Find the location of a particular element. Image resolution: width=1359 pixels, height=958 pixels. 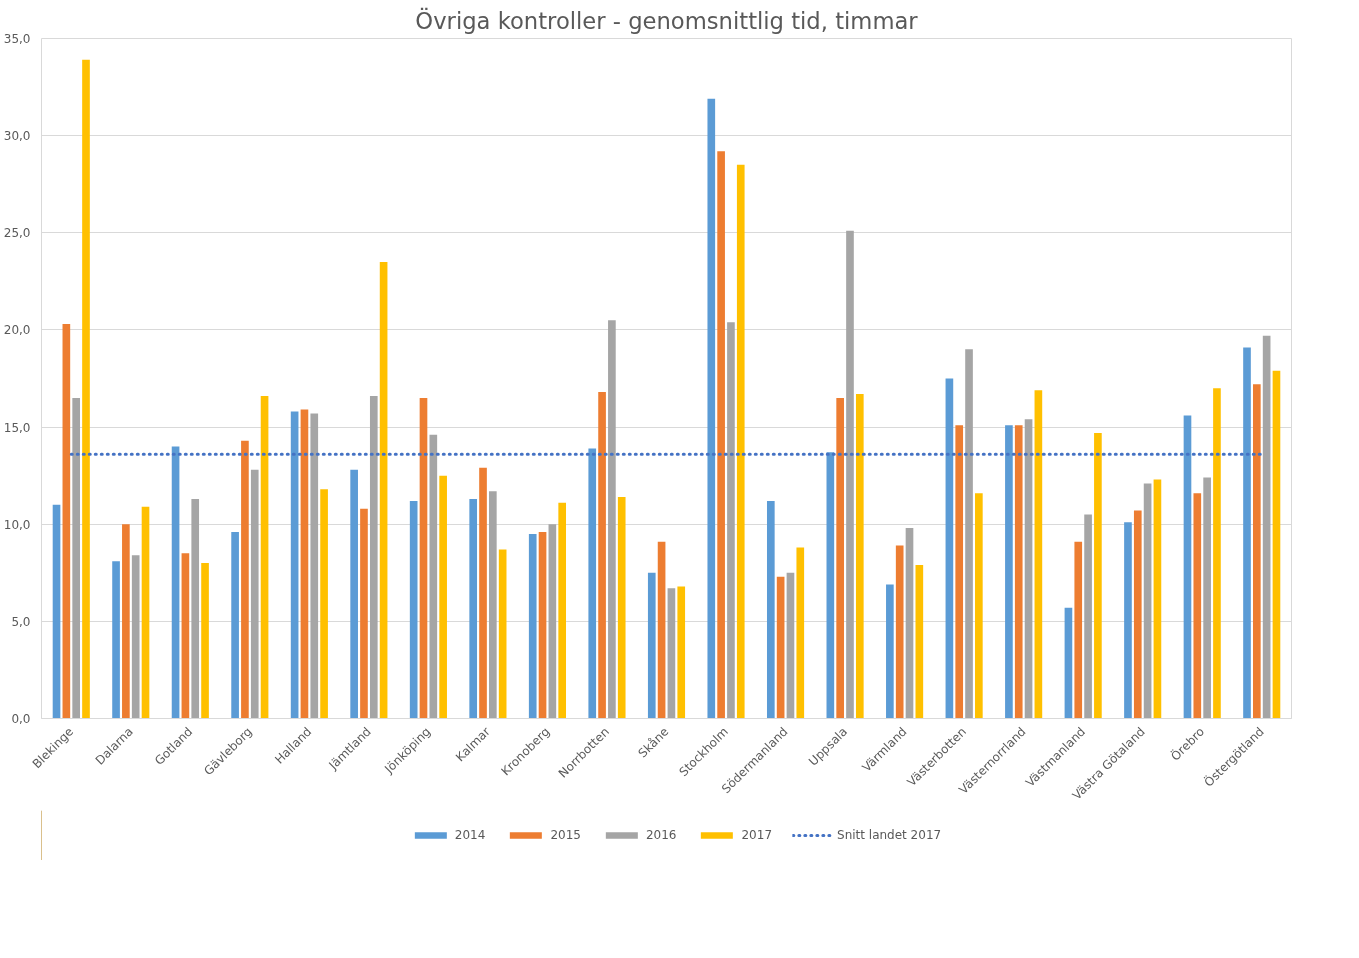

y-tick-label: 0,0 is located at coordinates (21, 719).